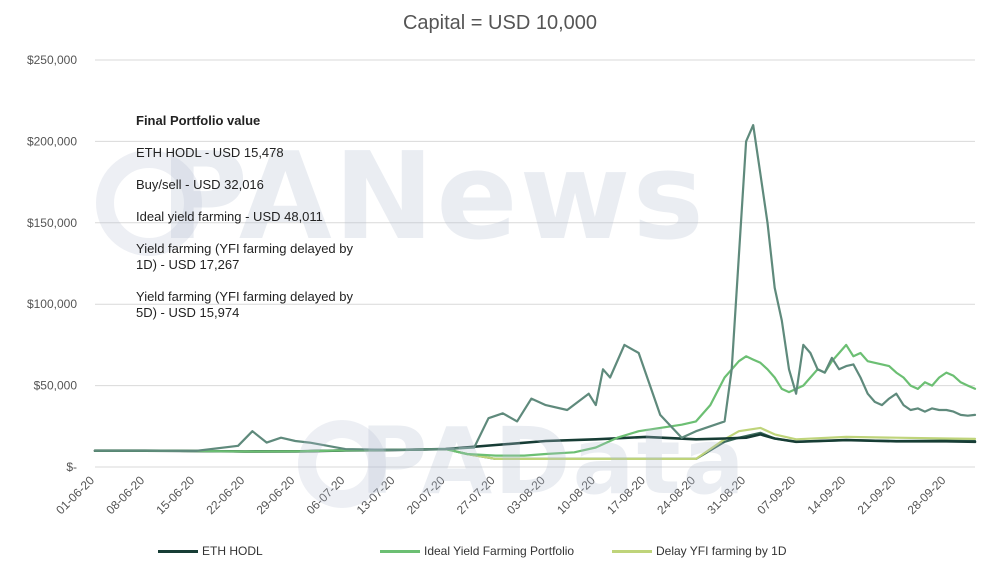  Describe the element at coordinates (71, 467) in the screenshot. I see `y-tick-label: $-` at that location.